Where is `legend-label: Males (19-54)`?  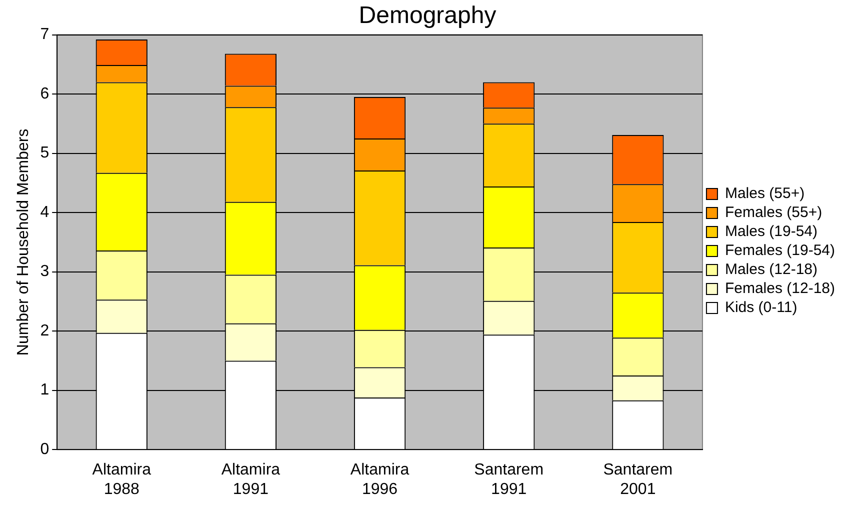
legend-label: Males (19-54) is located at coordinates (771, 231).